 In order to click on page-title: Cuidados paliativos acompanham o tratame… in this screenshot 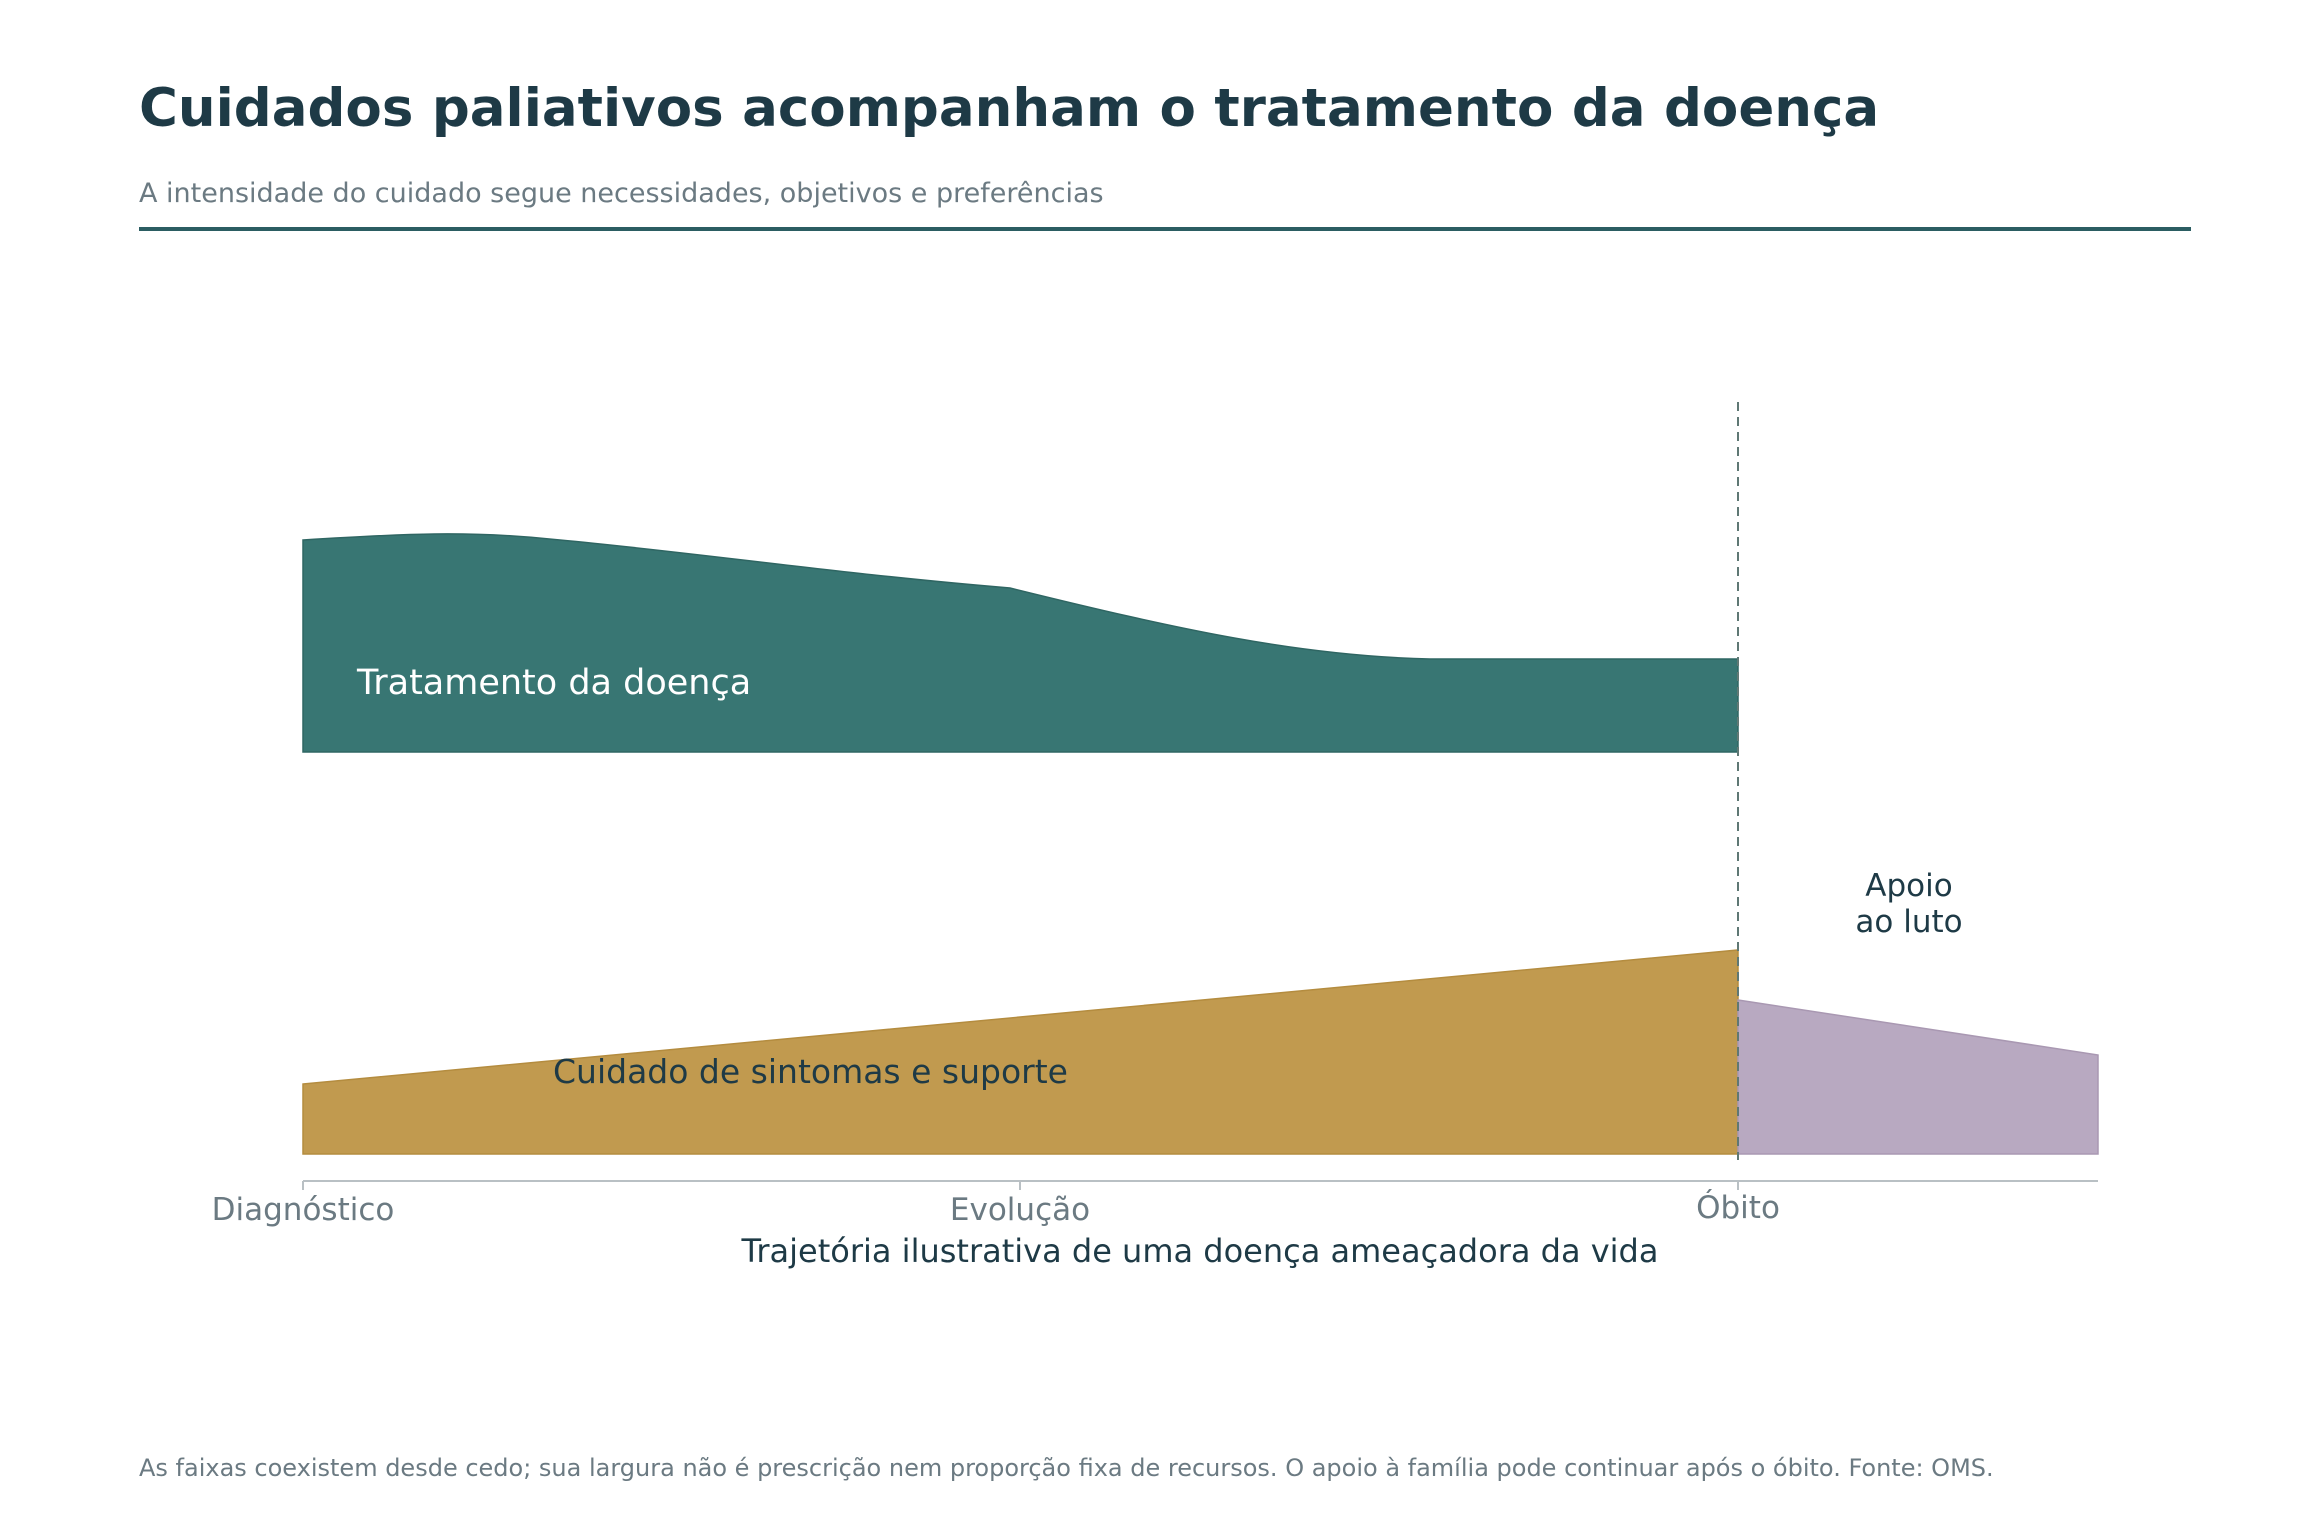, I will do `click(1009, 108)`.